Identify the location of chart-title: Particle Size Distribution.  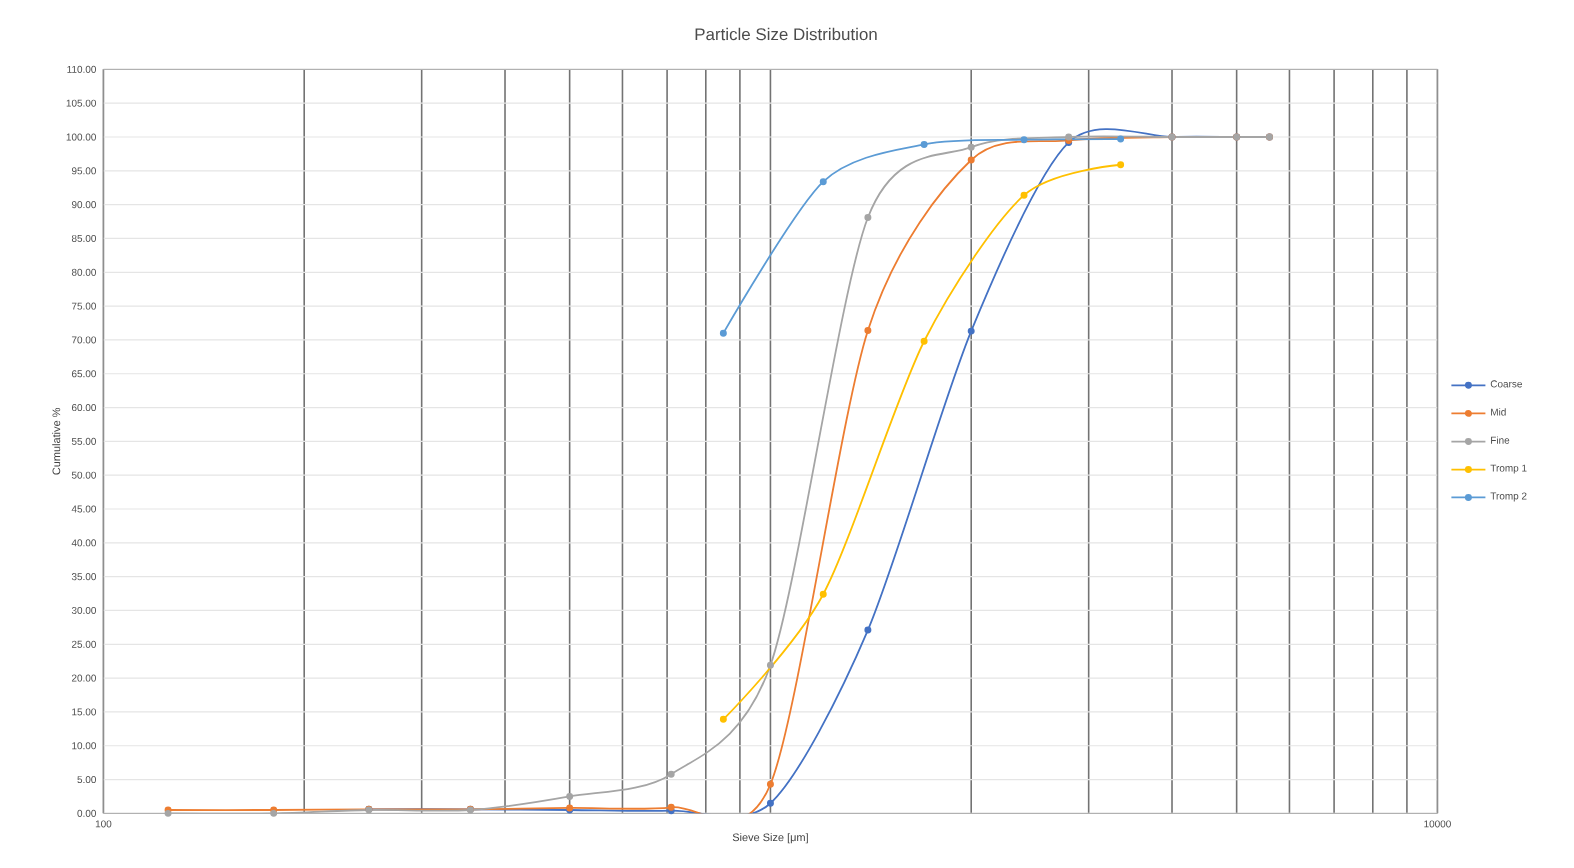
(786, 34).